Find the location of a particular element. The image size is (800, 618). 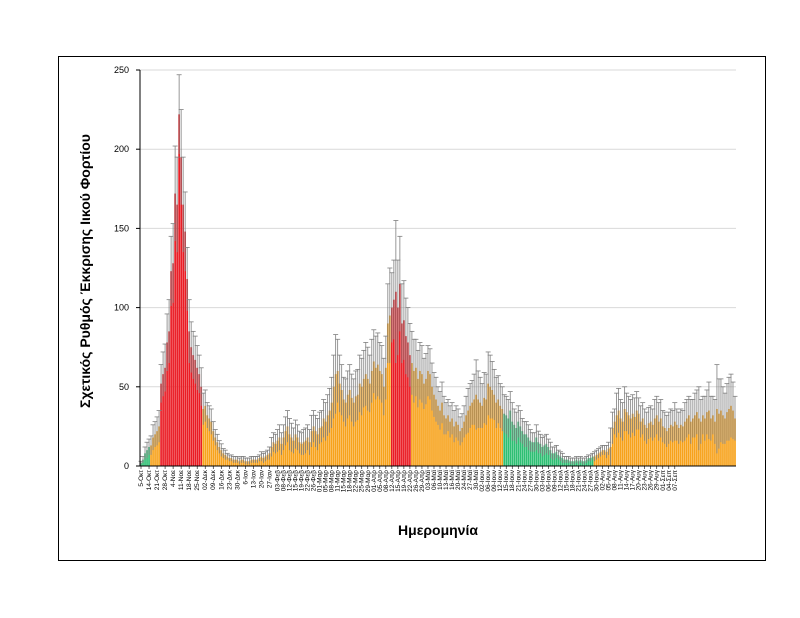

x-tick-label: 25-Νοε is located at coordinates (197, 480).